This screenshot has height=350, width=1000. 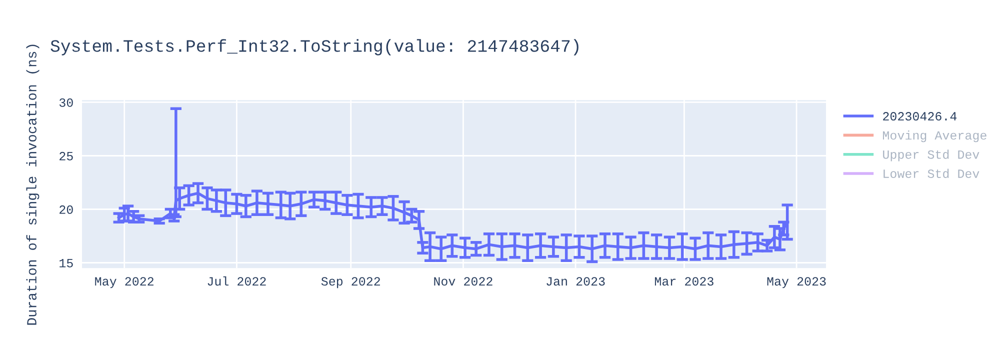 What do you see at coordinates (124, 282) in the screenshot?
I see `x-tick-label: May 2022` at bounding box center [124, 282].